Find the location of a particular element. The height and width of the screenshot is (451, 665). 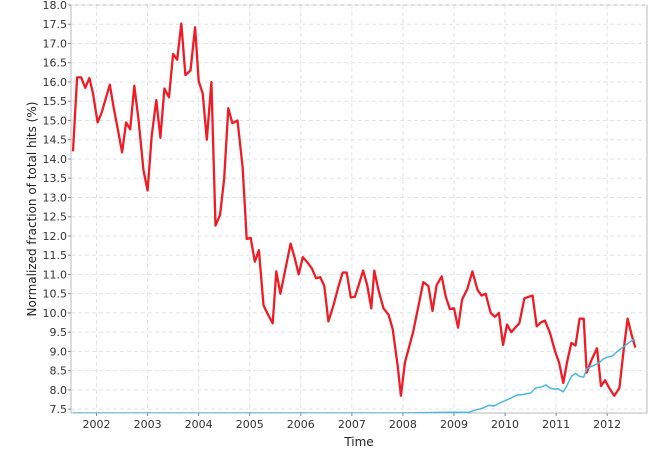

y-axis-title: Normalized fraction of total hits (%) is located at coordinates (32, 209).